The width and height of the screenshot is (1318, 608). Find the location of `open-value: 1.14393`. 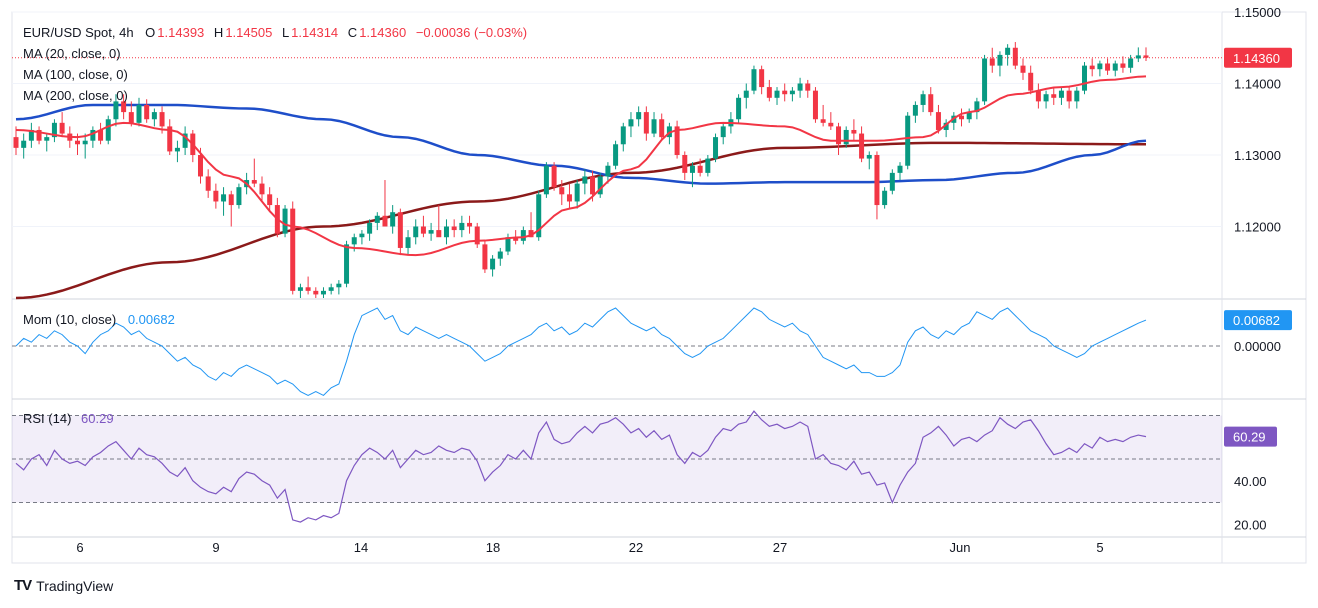

open-value: 1.14393 is located at coordinates (181, 32).